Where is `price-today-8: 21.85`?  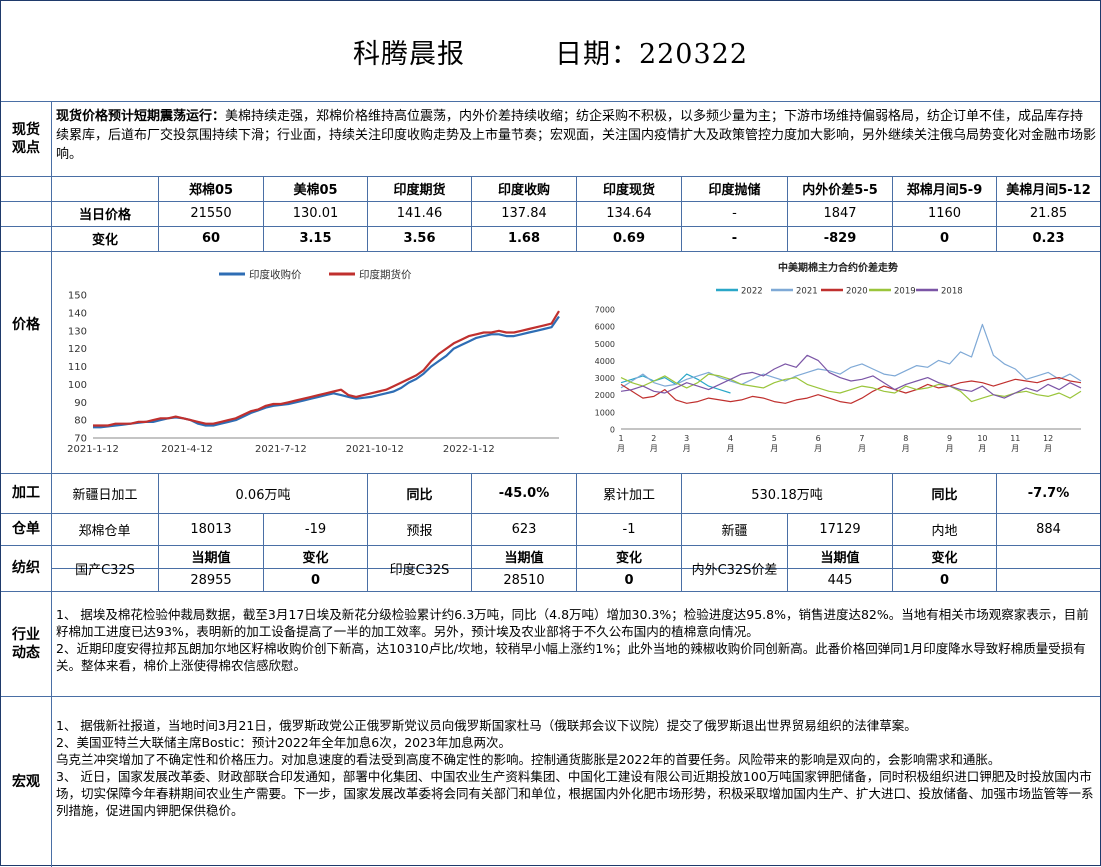 price-today-8: 21.85 is located at coordinates (1048, 213).